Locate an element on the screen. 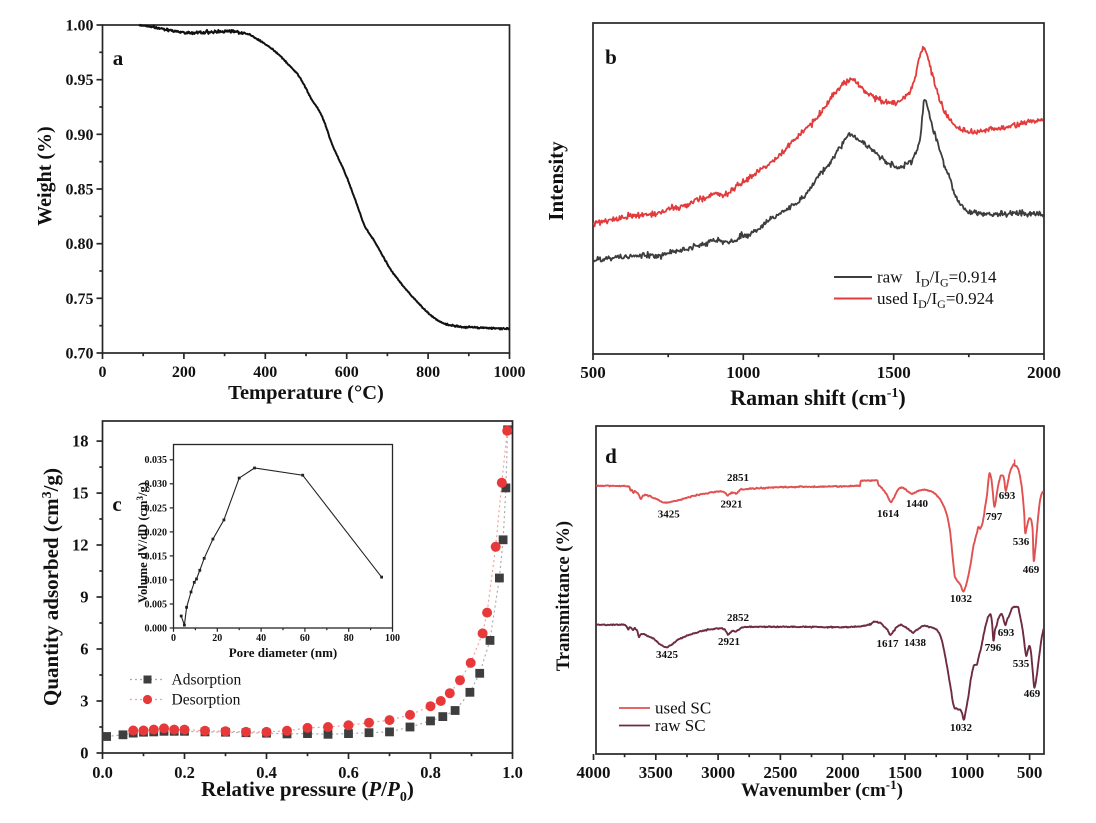 This screenshot has height=823, width=1096. svg-text: 797 is located at coordinates (994, 517).